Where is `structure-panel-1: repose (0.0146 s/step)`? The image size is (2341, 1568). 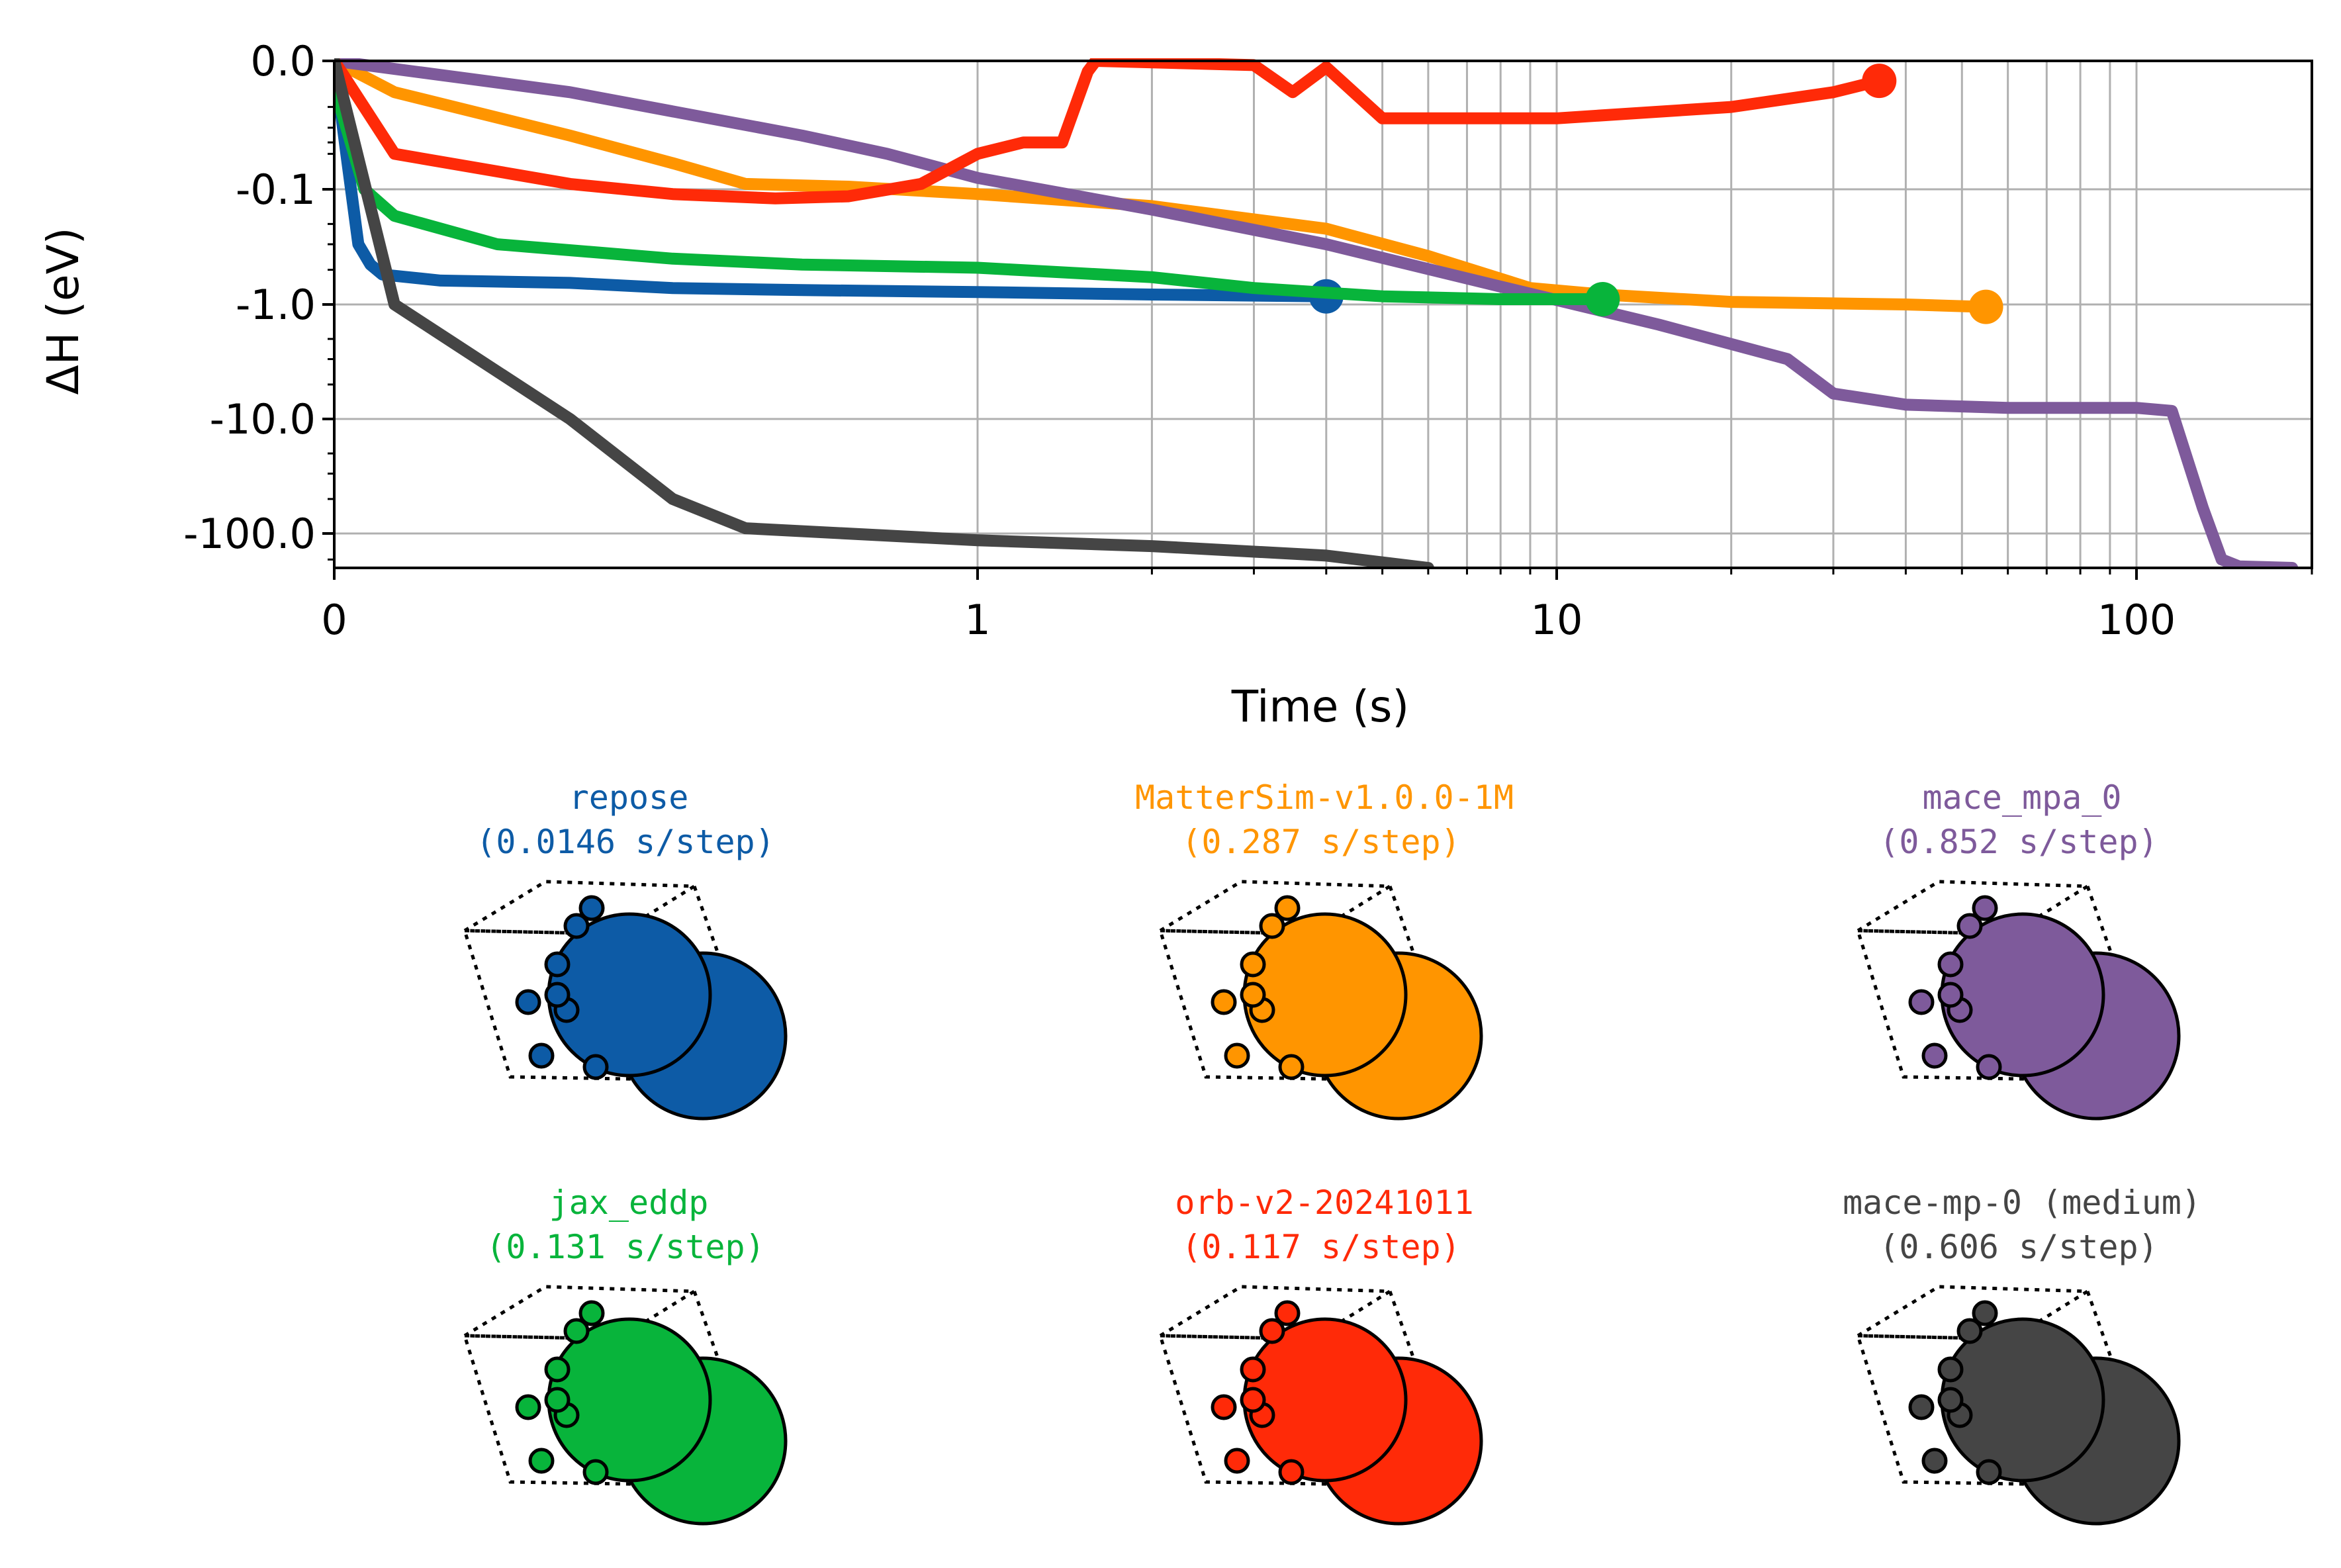 structure-panel-1: repose (0.0146 s/step) is located at coordinates (623, 949).